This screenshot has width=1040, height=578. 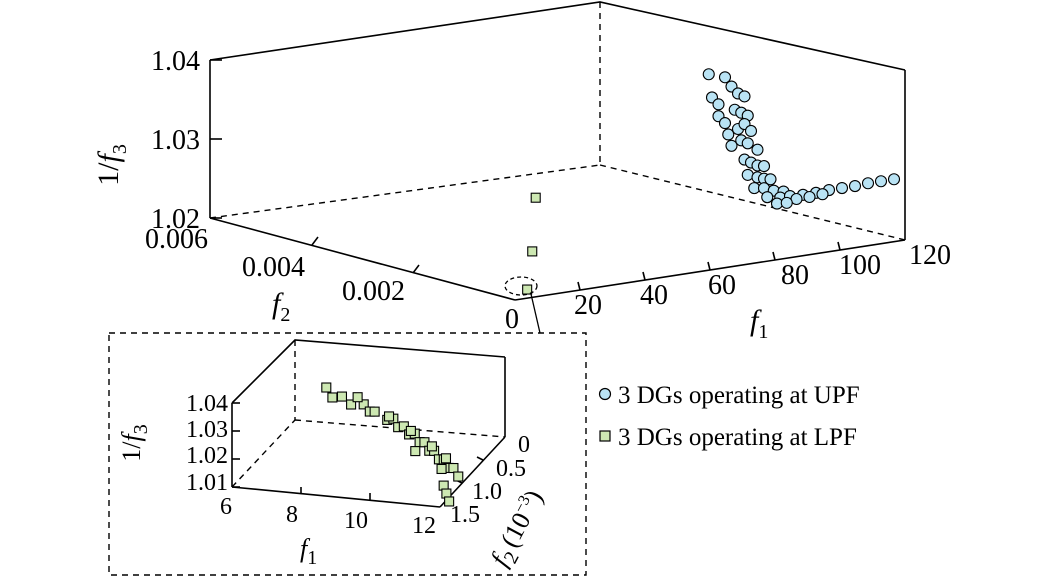 I want to click on main-x-axis-label: f1, so click(x=759, y=323).